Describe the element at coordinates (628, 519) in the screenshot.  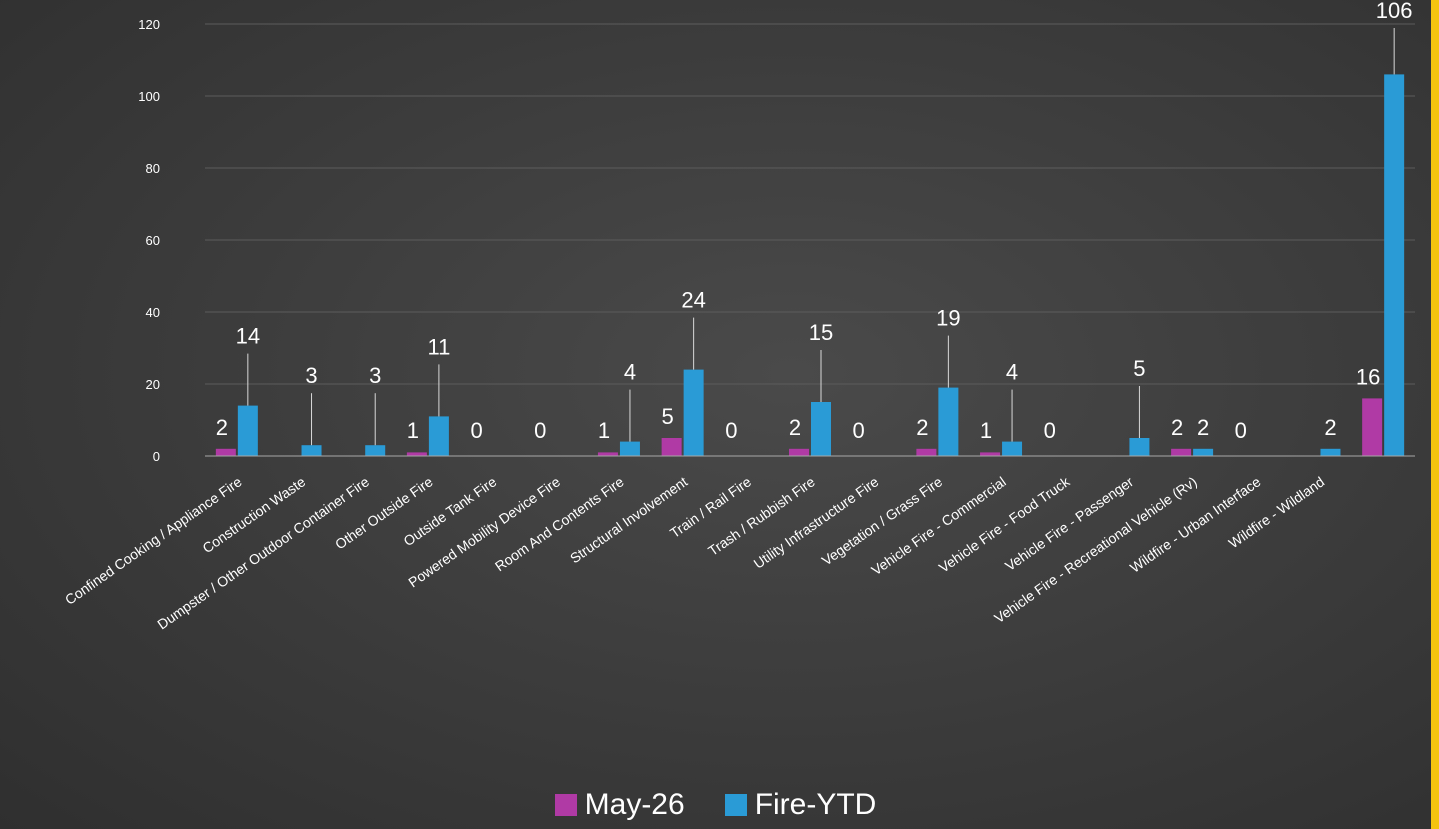
I see `x-category-label: Structural Involvement` at that location.